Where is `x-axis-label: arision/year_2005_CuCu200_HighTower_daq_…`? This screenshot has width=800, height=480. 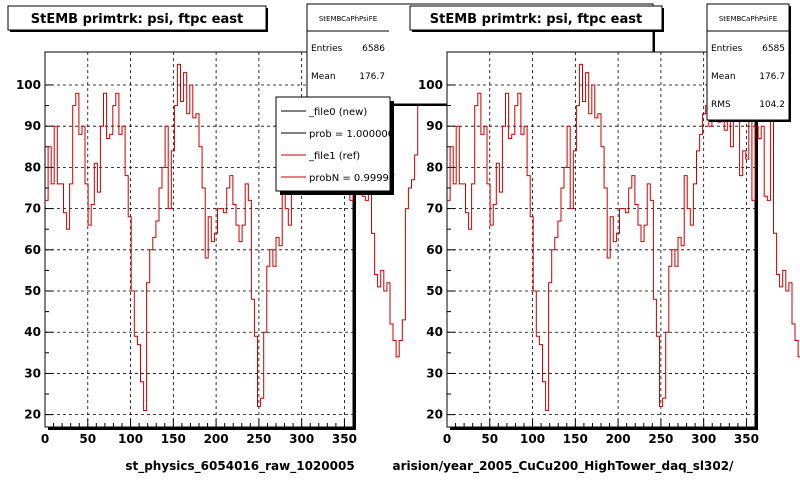
x-axis-label: arision/year_2005_CuCu200_HighTower_daq_… is located at coordinates (564, 466).